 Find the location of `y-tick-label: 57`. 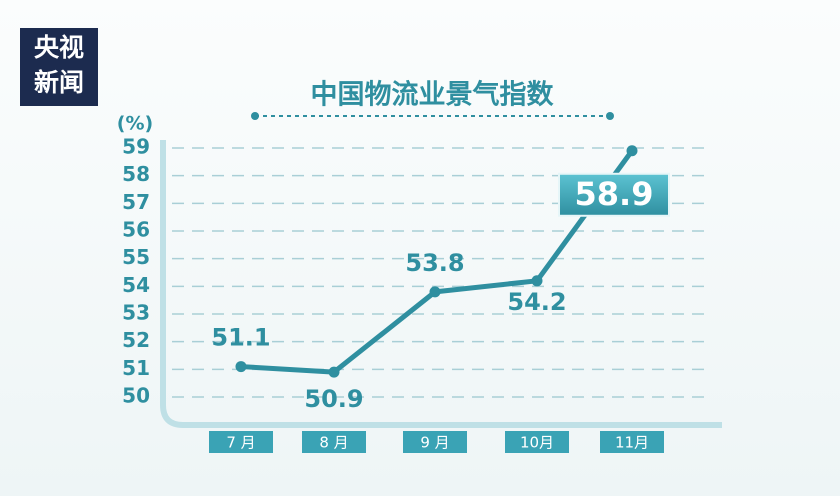

y-tick-label: 57 is located at coordinates (136, 202).